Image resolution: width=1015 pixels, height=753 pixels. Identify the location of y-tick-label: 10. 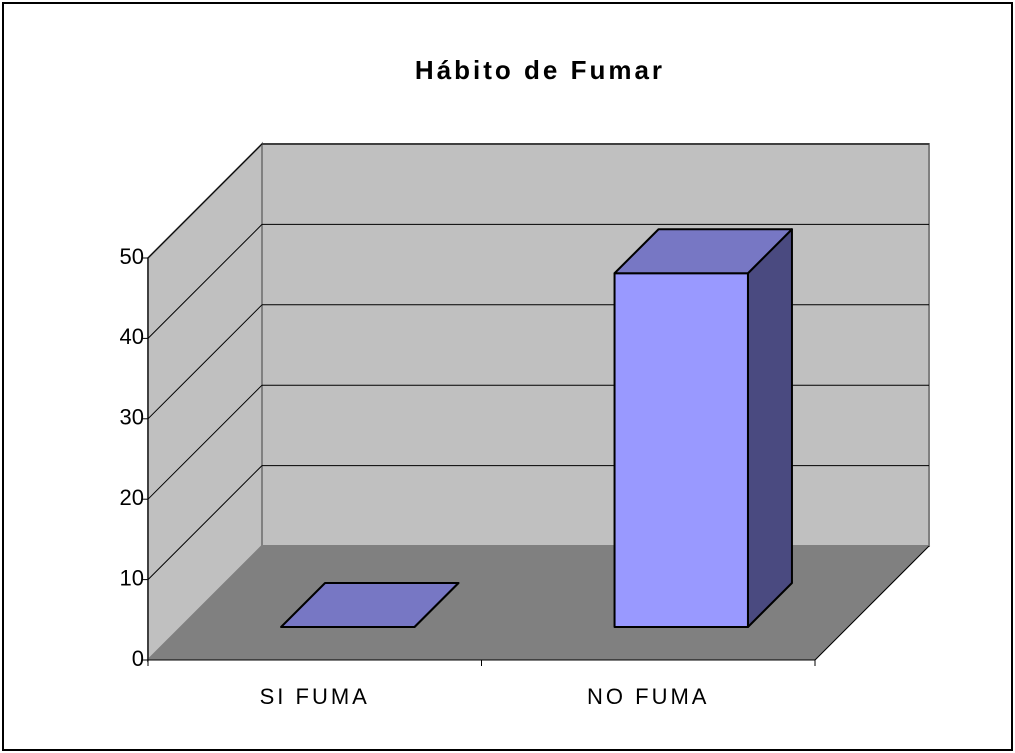
(132, 577).